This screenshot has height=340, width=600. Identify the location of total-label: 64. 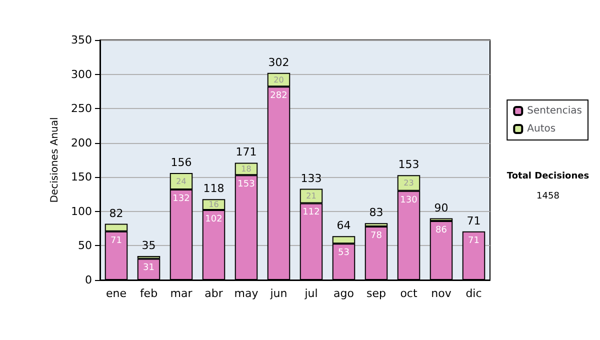
(343, 225).